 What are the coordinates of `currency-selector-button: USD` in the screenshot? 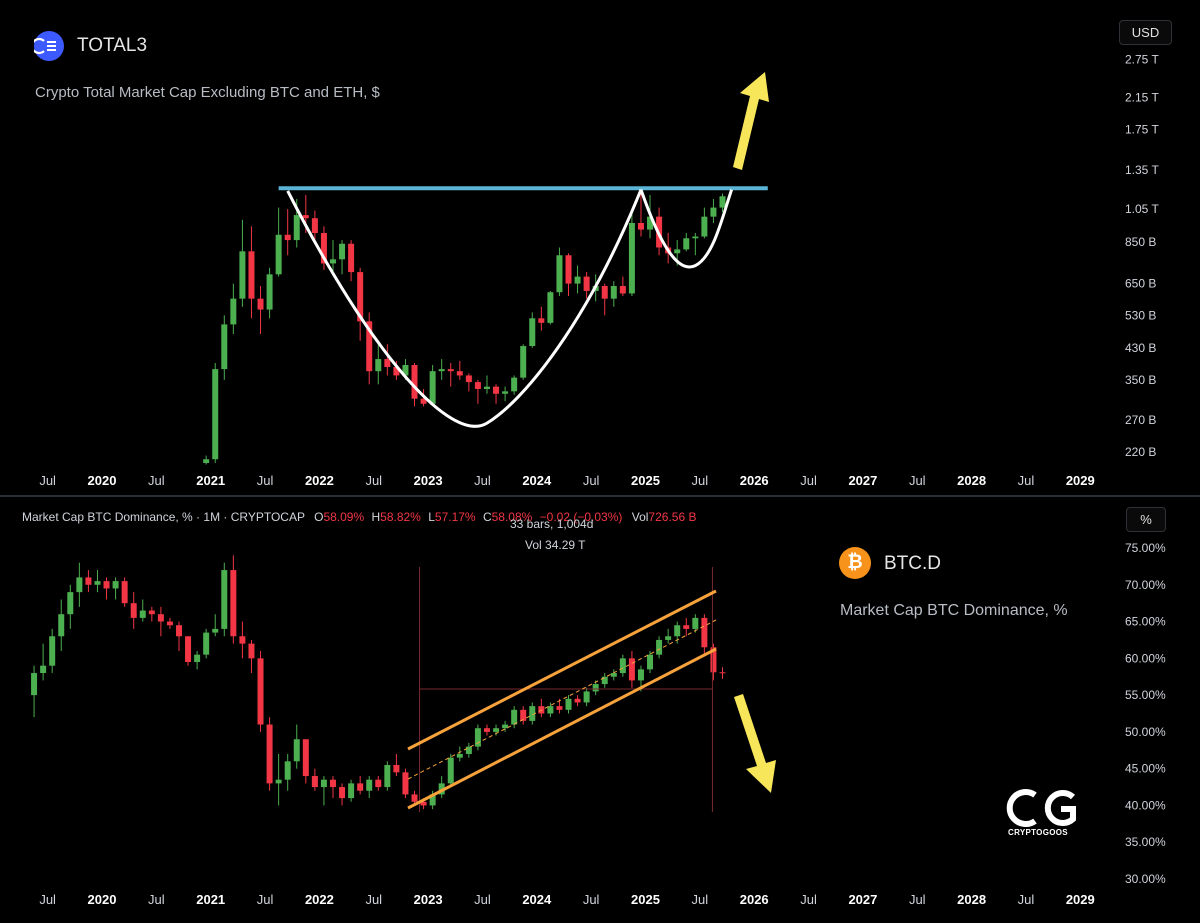 It's located at (1145, 32).